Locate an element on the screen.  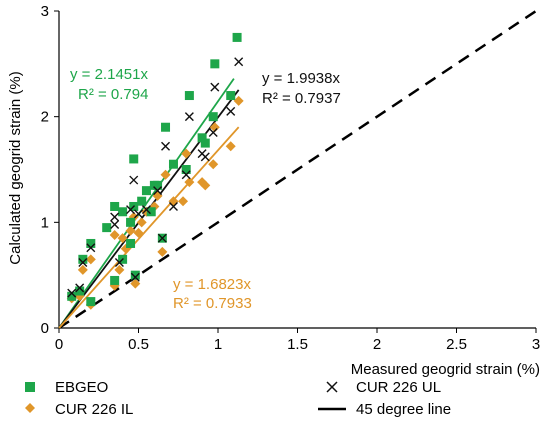
y-tick-label: 1 is located at coordinates (45, 222).